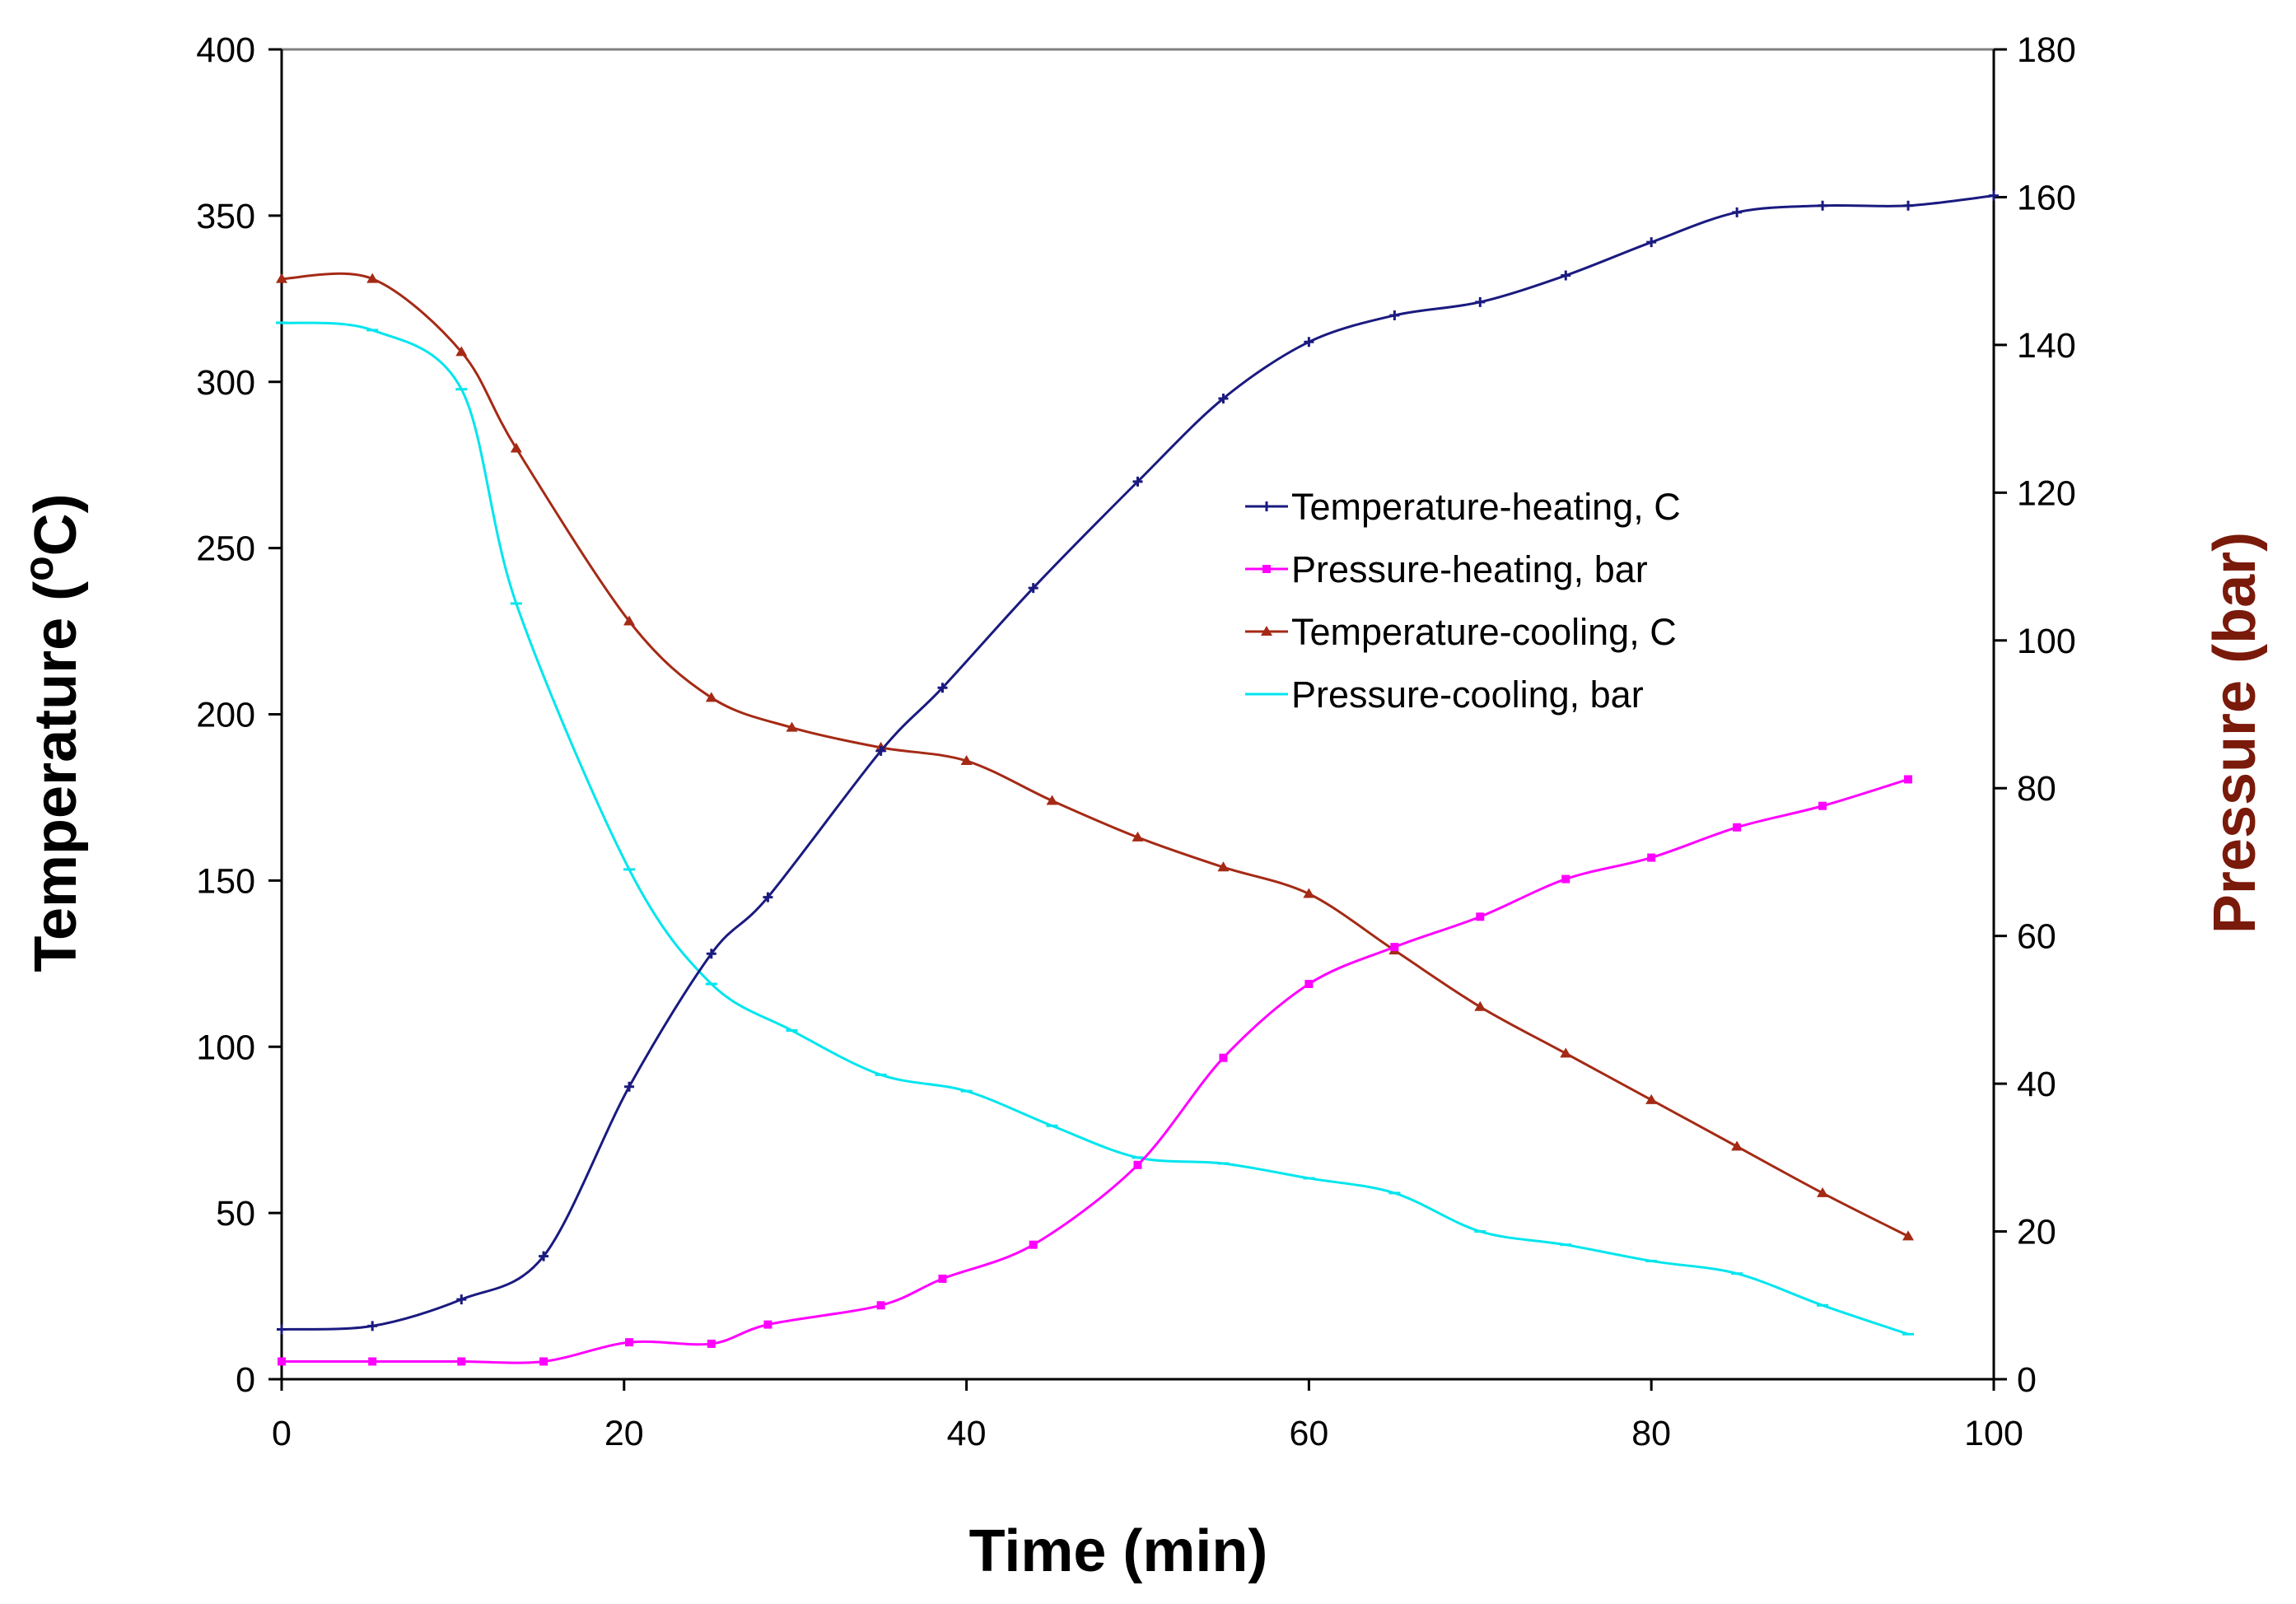 This screenshot has width=2296, height=1604. What do you see at coordinates (225, 549) in the screenshot?
I see `y-left-tick-label: 250` at bounding box center [225, 549].